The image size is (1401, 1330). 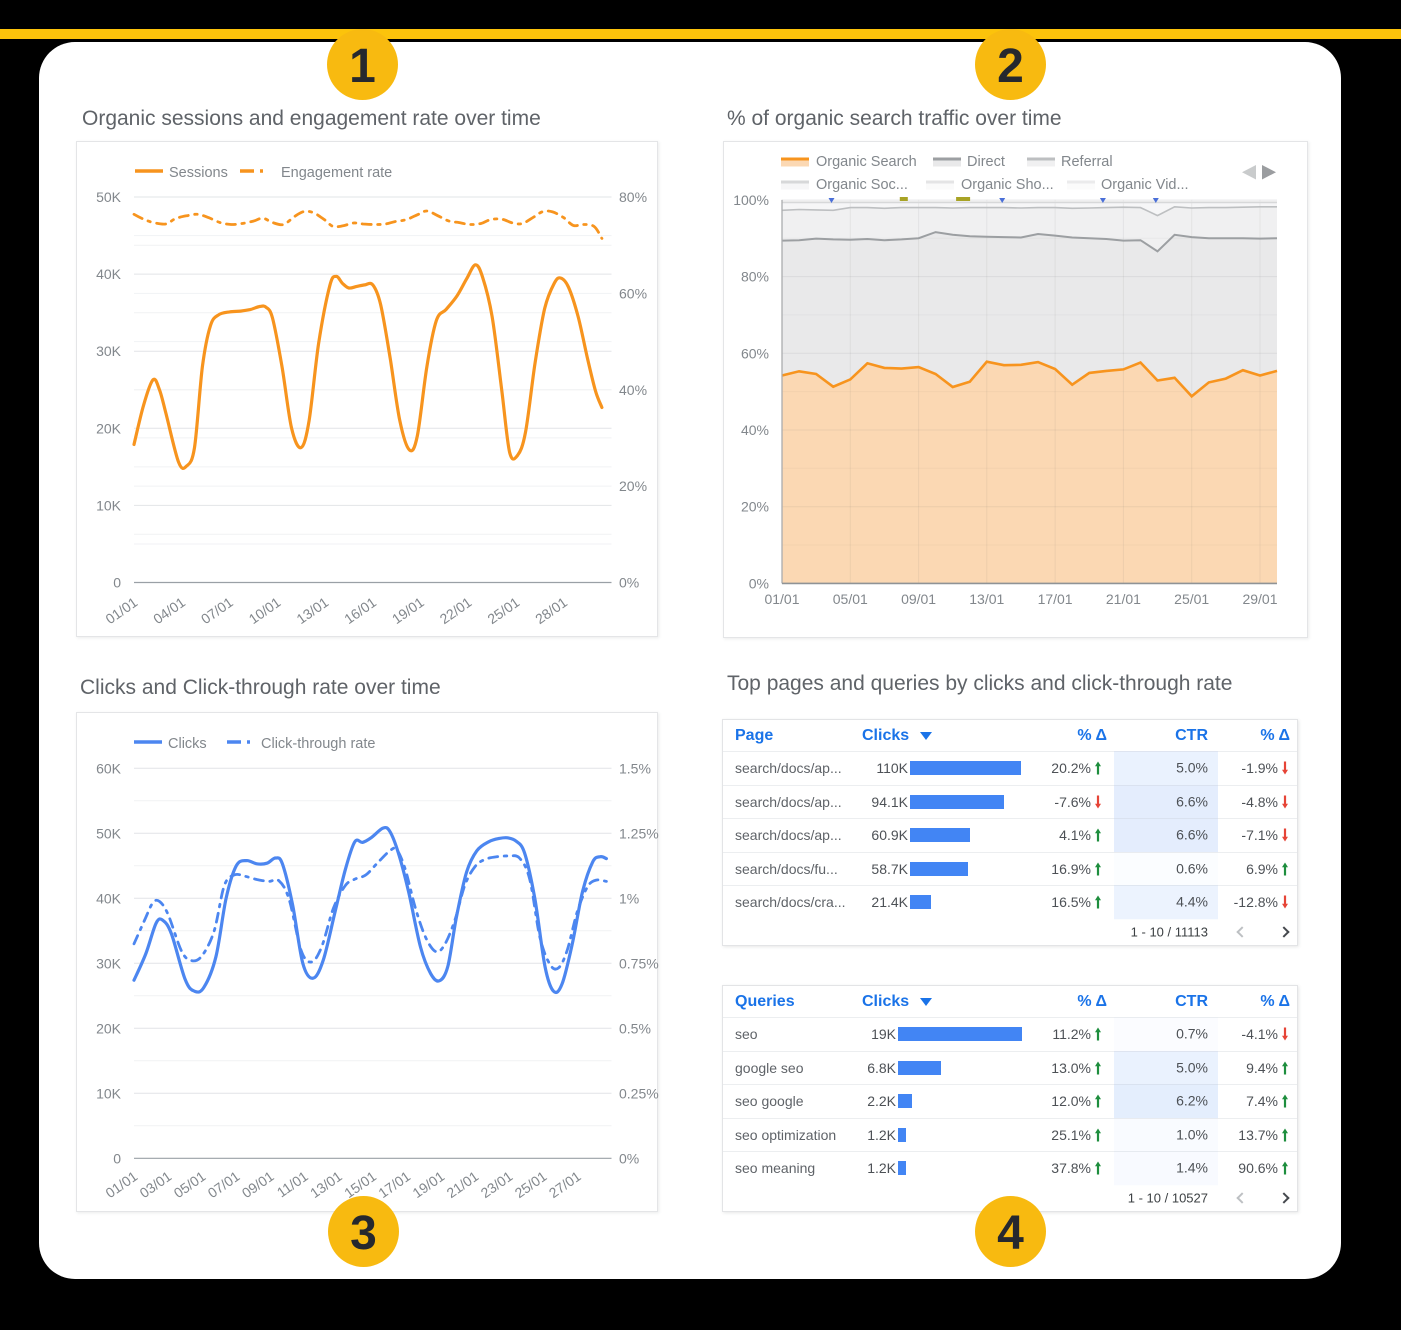 What do you see at coordinates (639, 963) in the screenshot?
I see `svg-text: 0.75%` at bounding box center [639, 963].